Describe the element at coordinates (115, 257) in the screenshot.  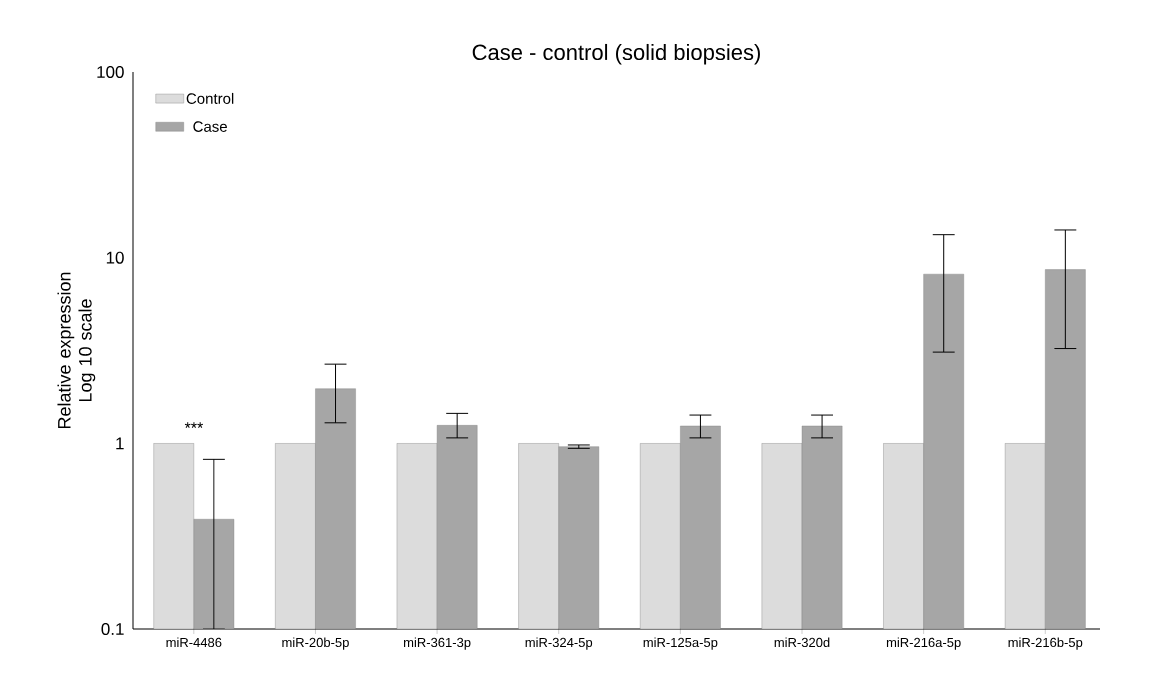
I see `y-tick-label: 10` at that location.